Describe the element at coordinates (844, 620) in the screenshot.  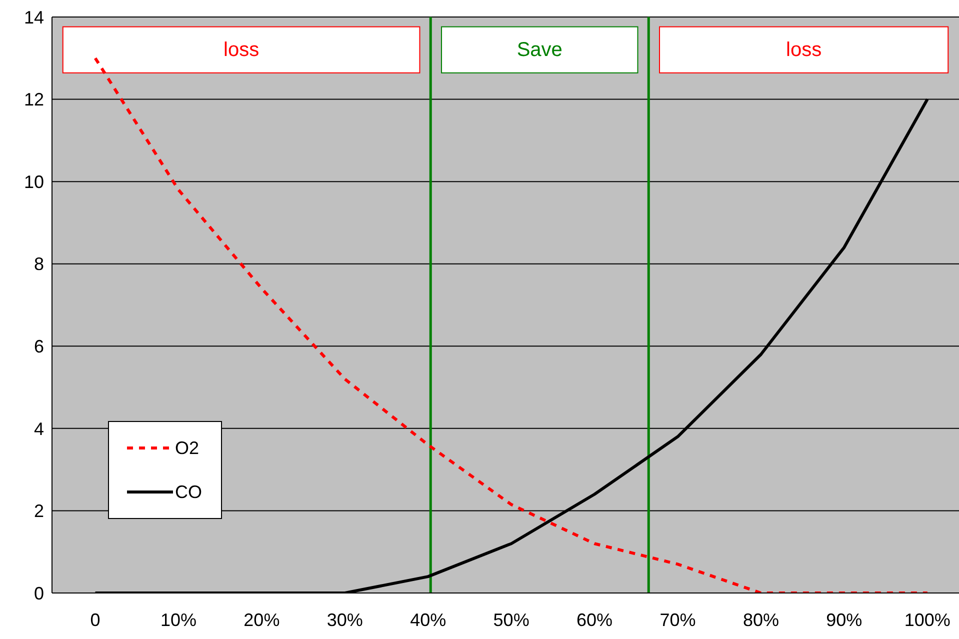
I see `x-tick-label: 90%` at that location.